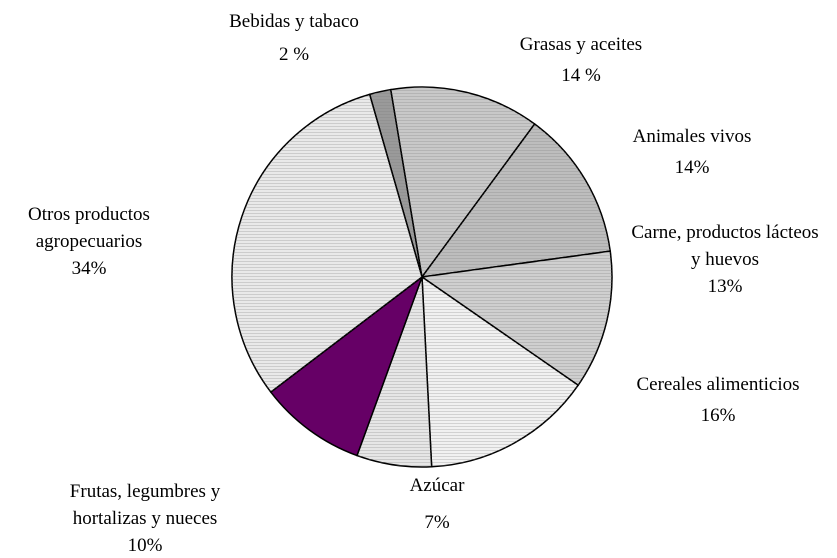 The image size is (837, 558). I want to click on slice-label: Otros productos agropecuarios 34%, so click(89, 241).